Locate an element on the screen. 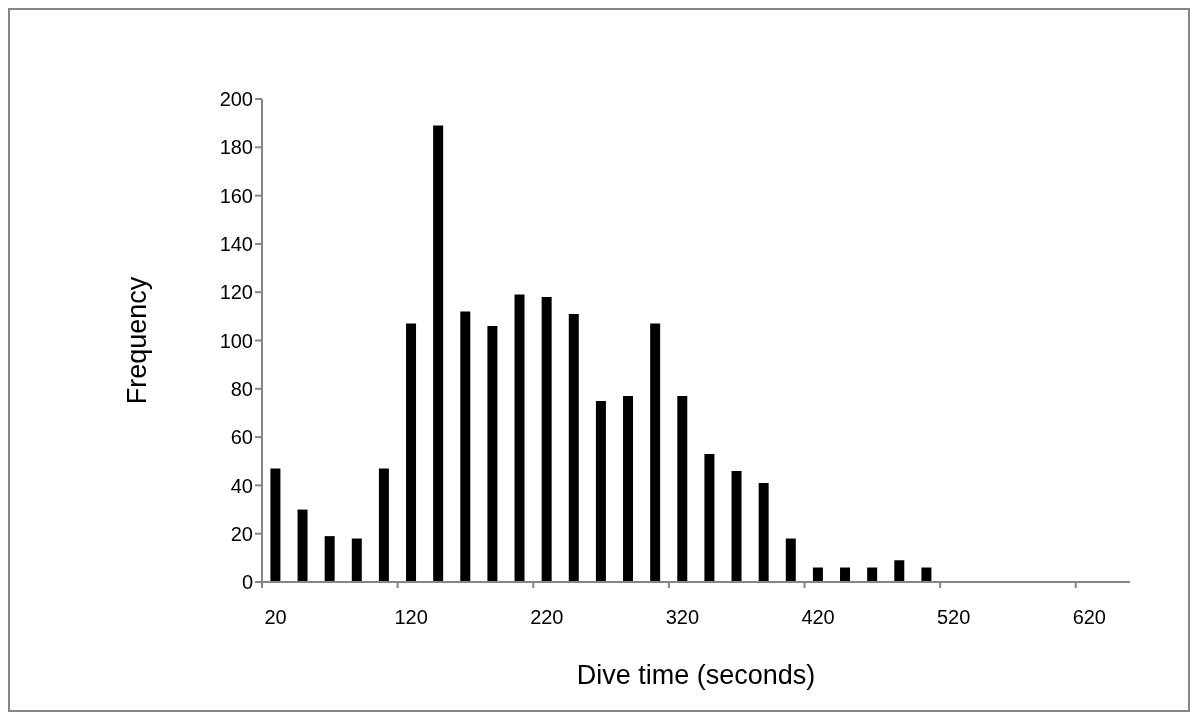 The image size is (1198, 720). y-tick-label: 200 is located at coordinates (236, 99).